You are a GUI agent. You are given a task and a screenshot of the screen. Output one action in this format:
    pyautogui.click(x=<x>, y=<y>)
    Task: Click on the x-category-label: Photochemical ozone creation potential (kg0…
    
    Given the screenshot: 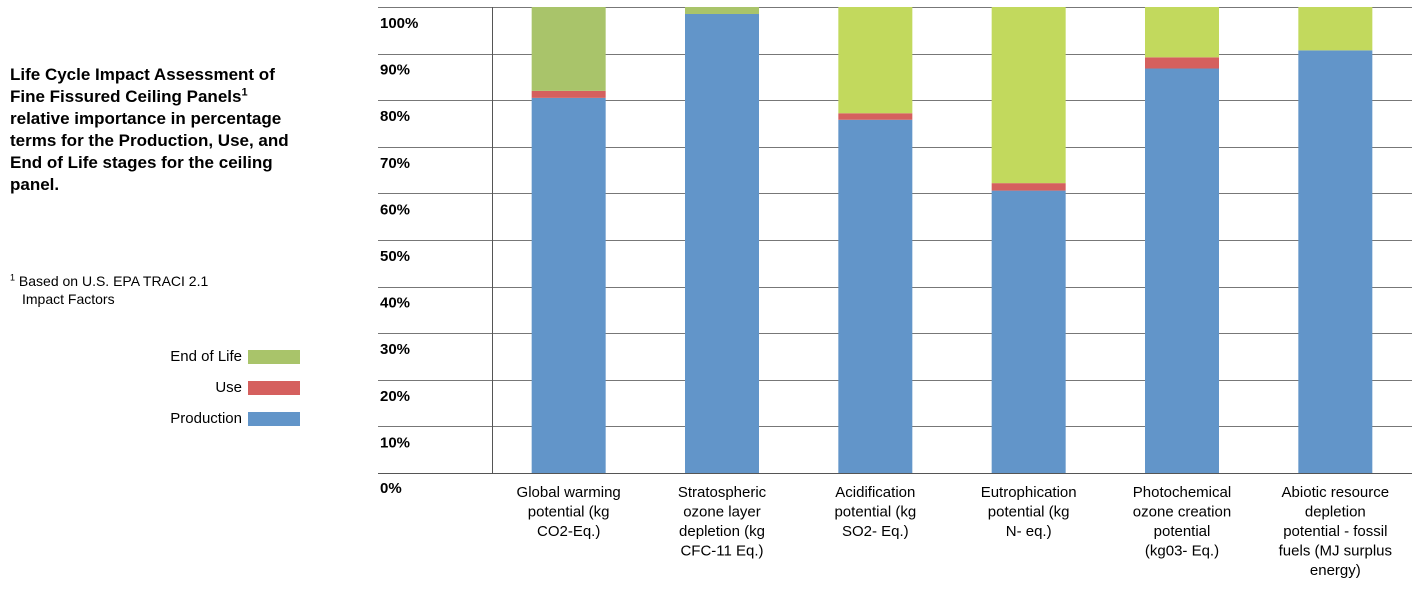 What is the action you would take?
    pyautogui.click(x=1182, y=522)
    